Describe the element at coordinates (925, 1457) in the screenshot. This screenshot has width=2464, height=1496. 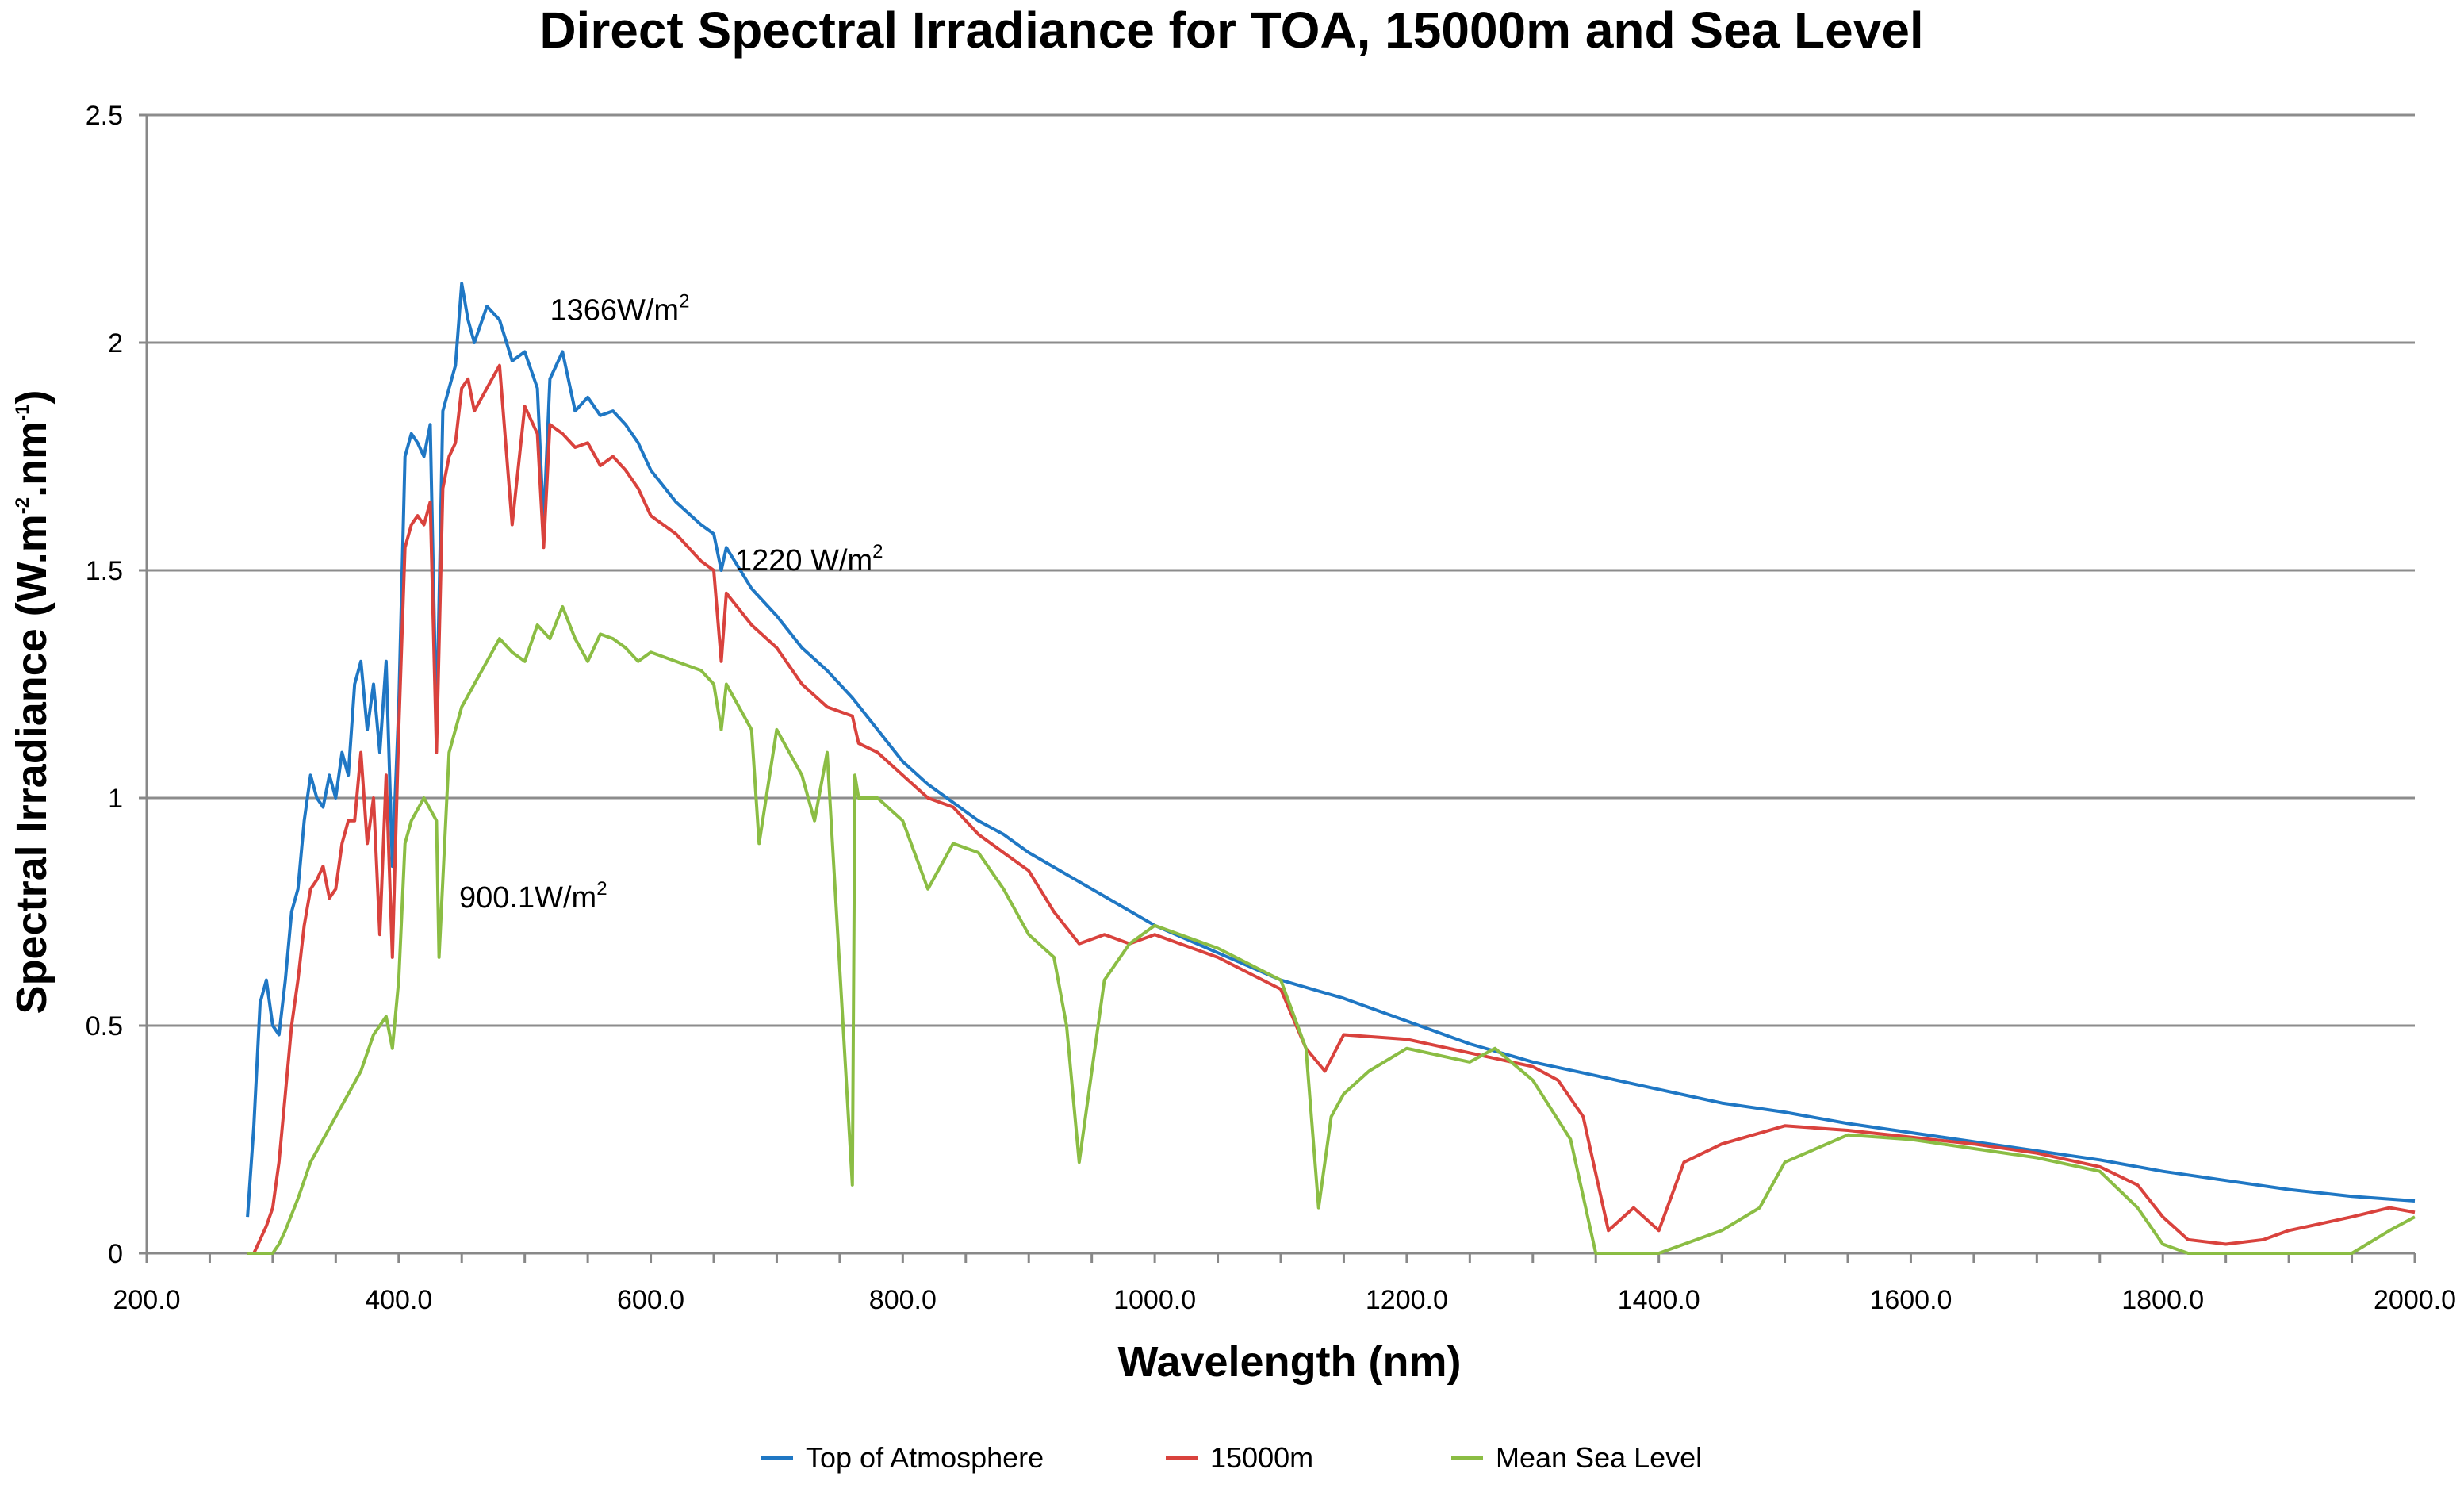
I see `legend-label: Top of Atmosphere` at that location.